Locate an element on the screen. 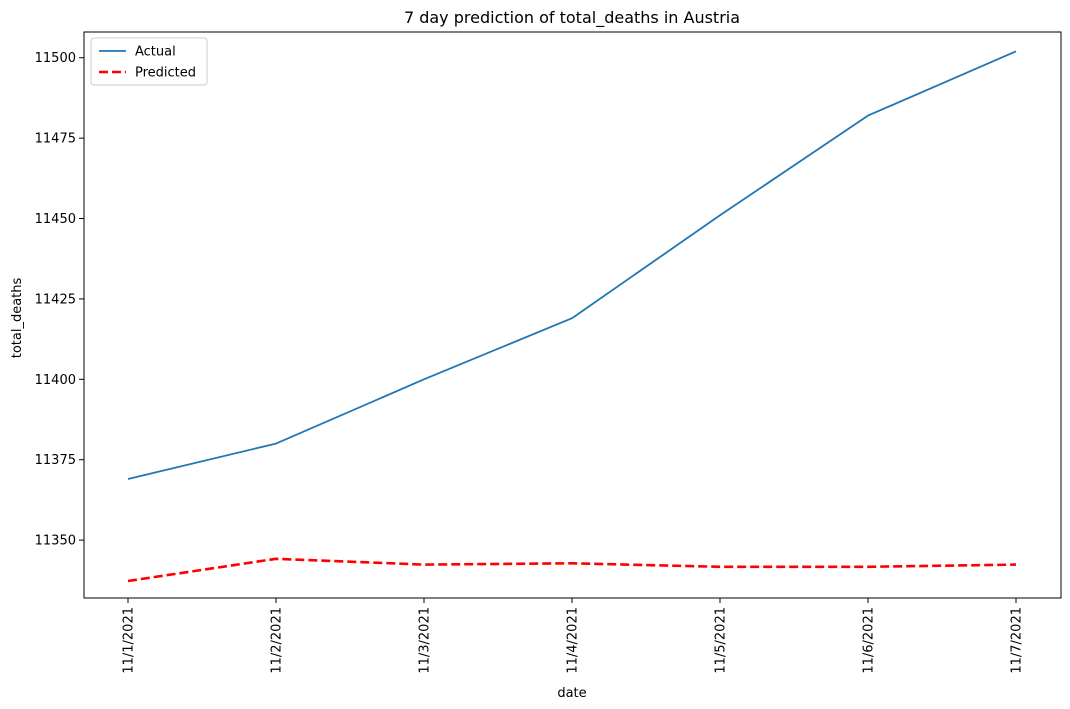  y-tick-label: 11500 is located at coordinates (55, 58).